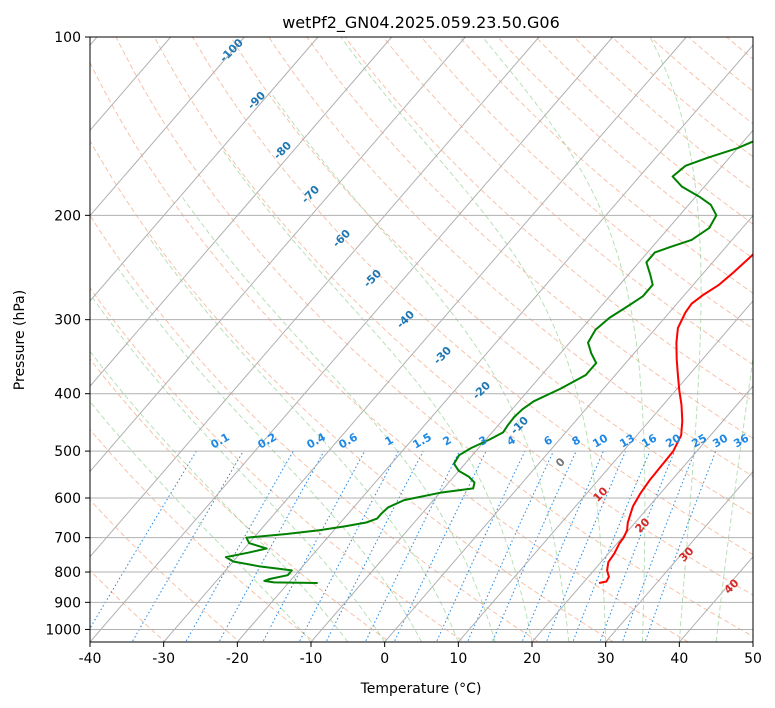  I want to click on x-tick-label: 0, so click(384, 659).